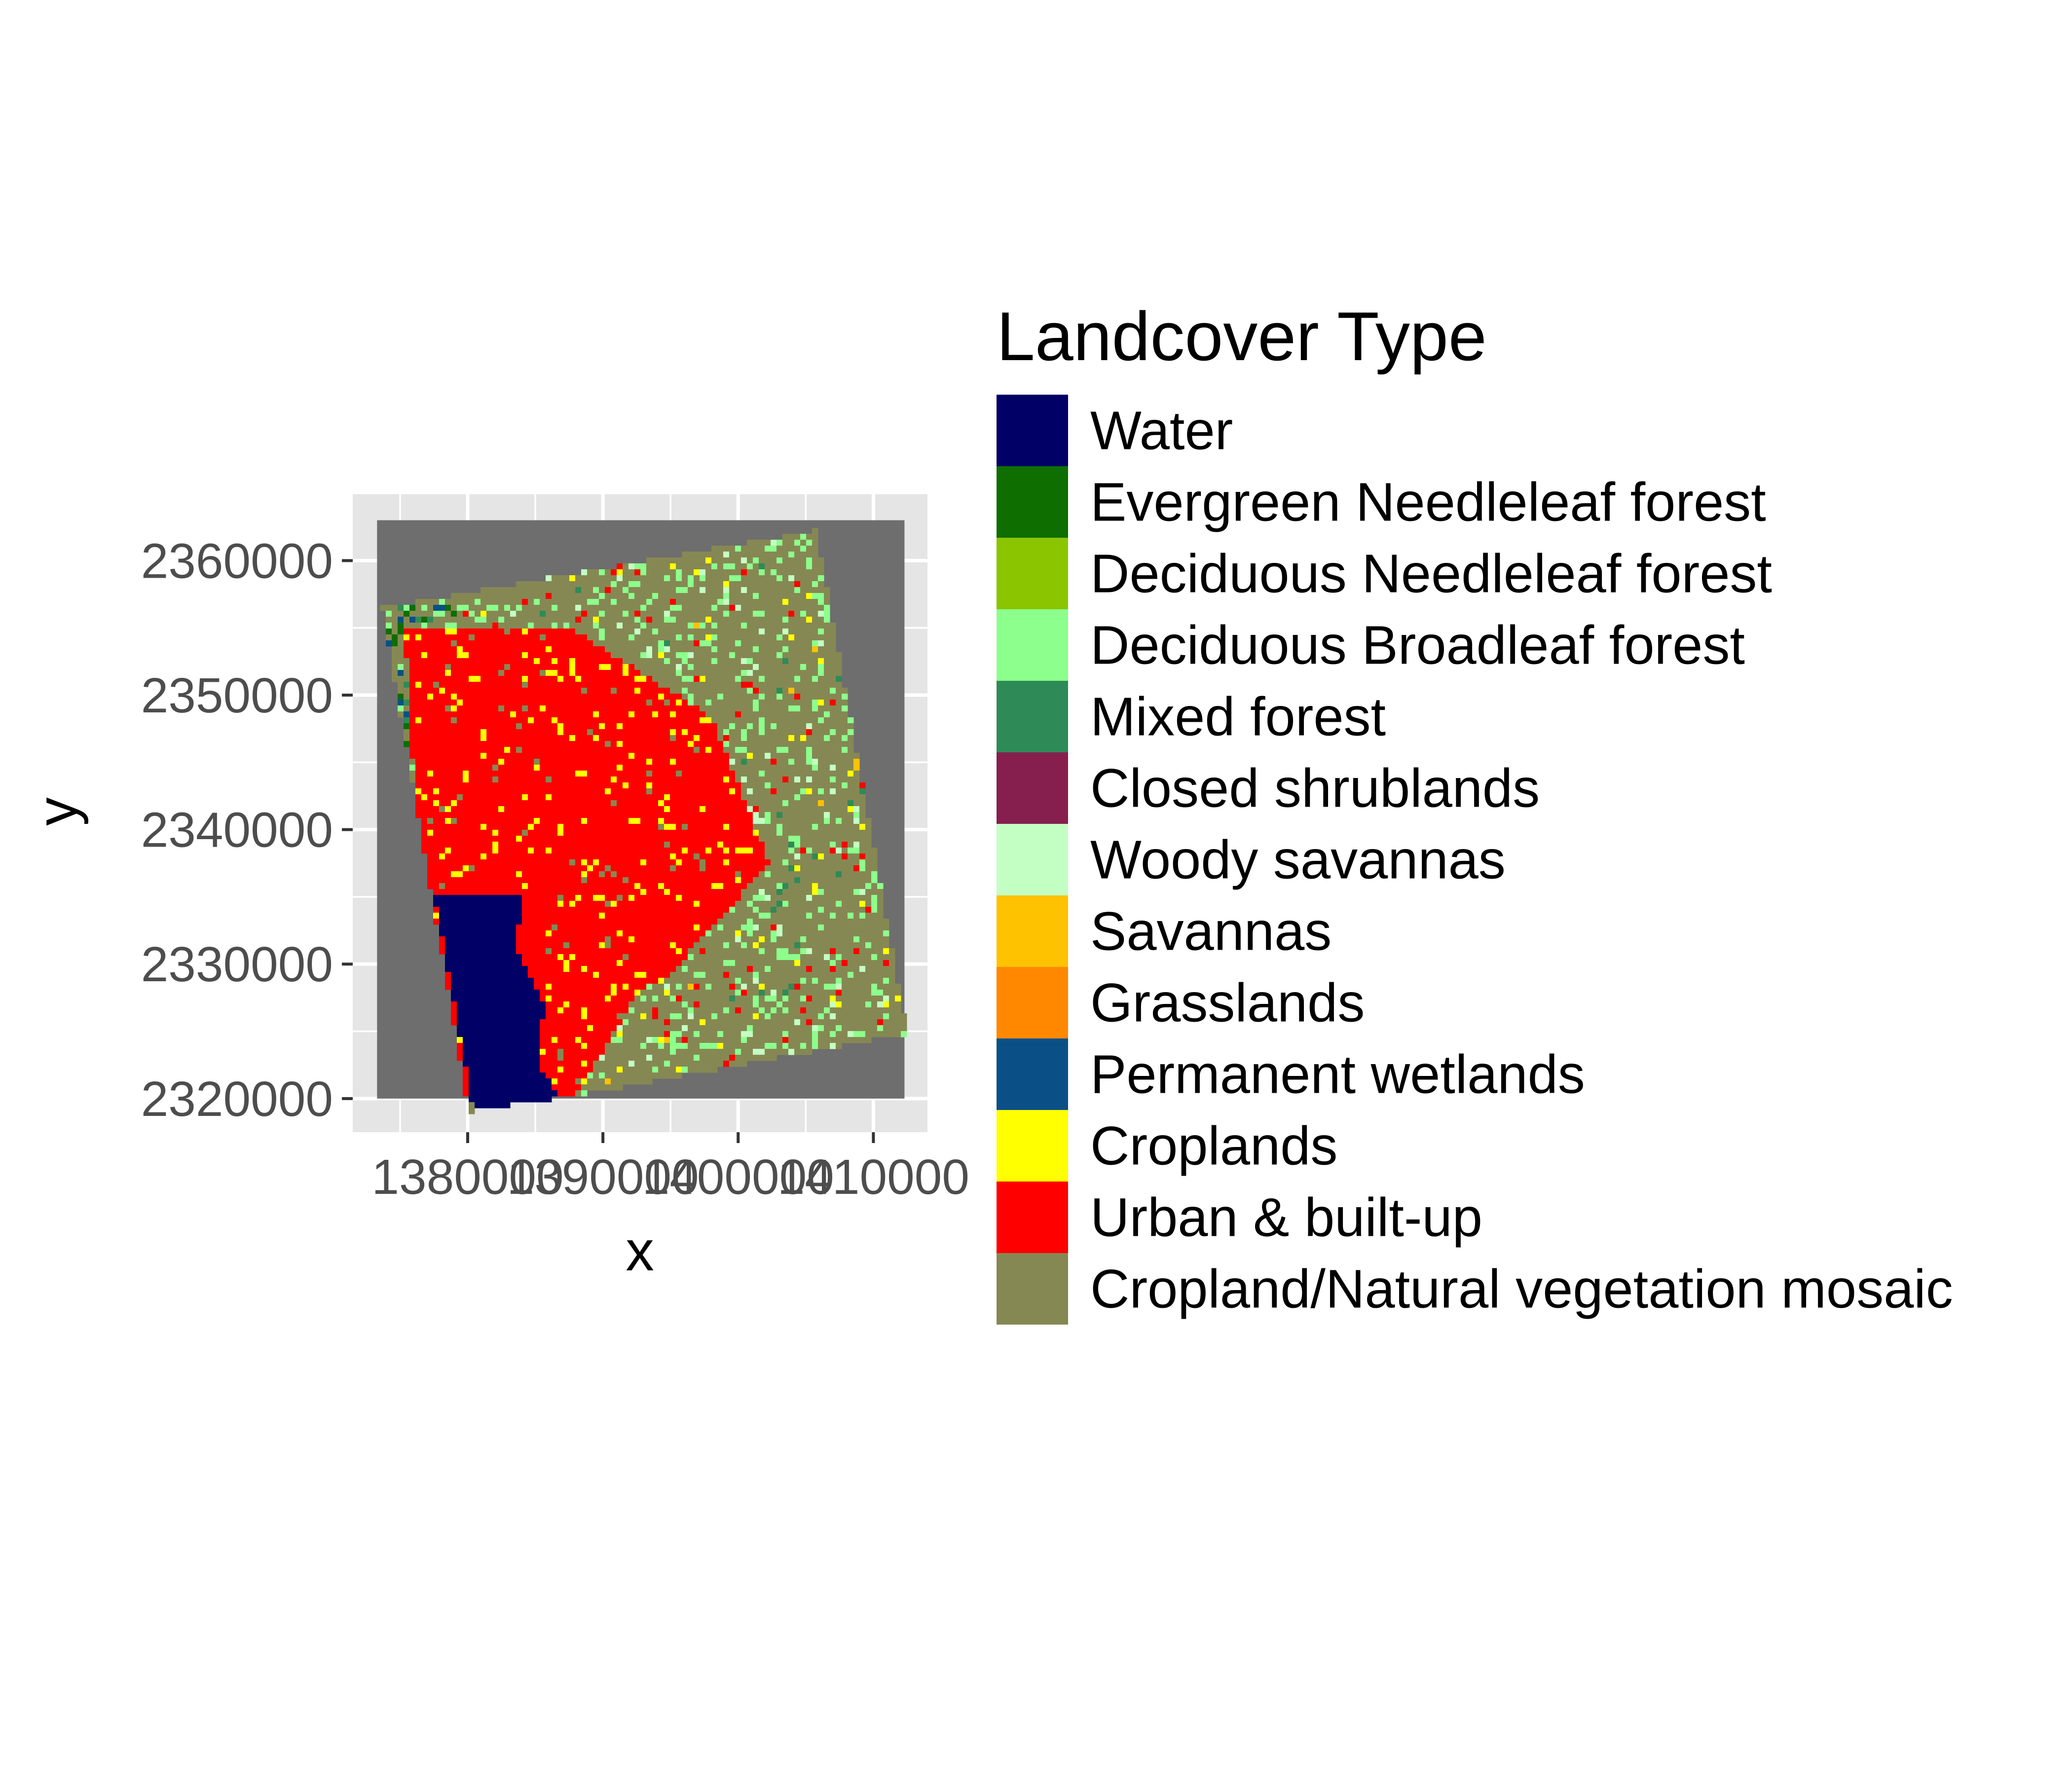  I want to click on raster-cell-1901, so click(425, 721).